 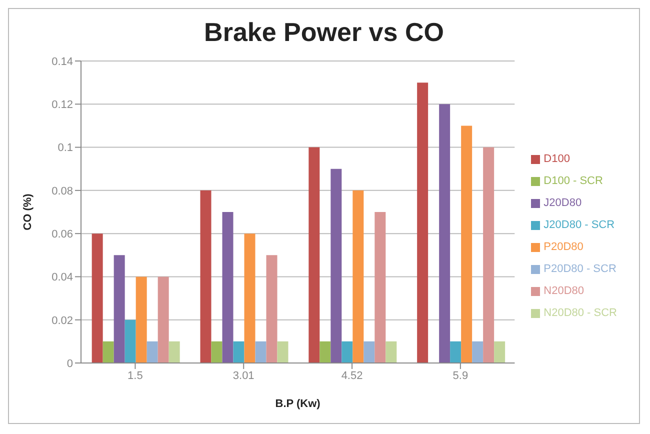 I want to click on y-tick-label: 0, so click(x=69, y=364).